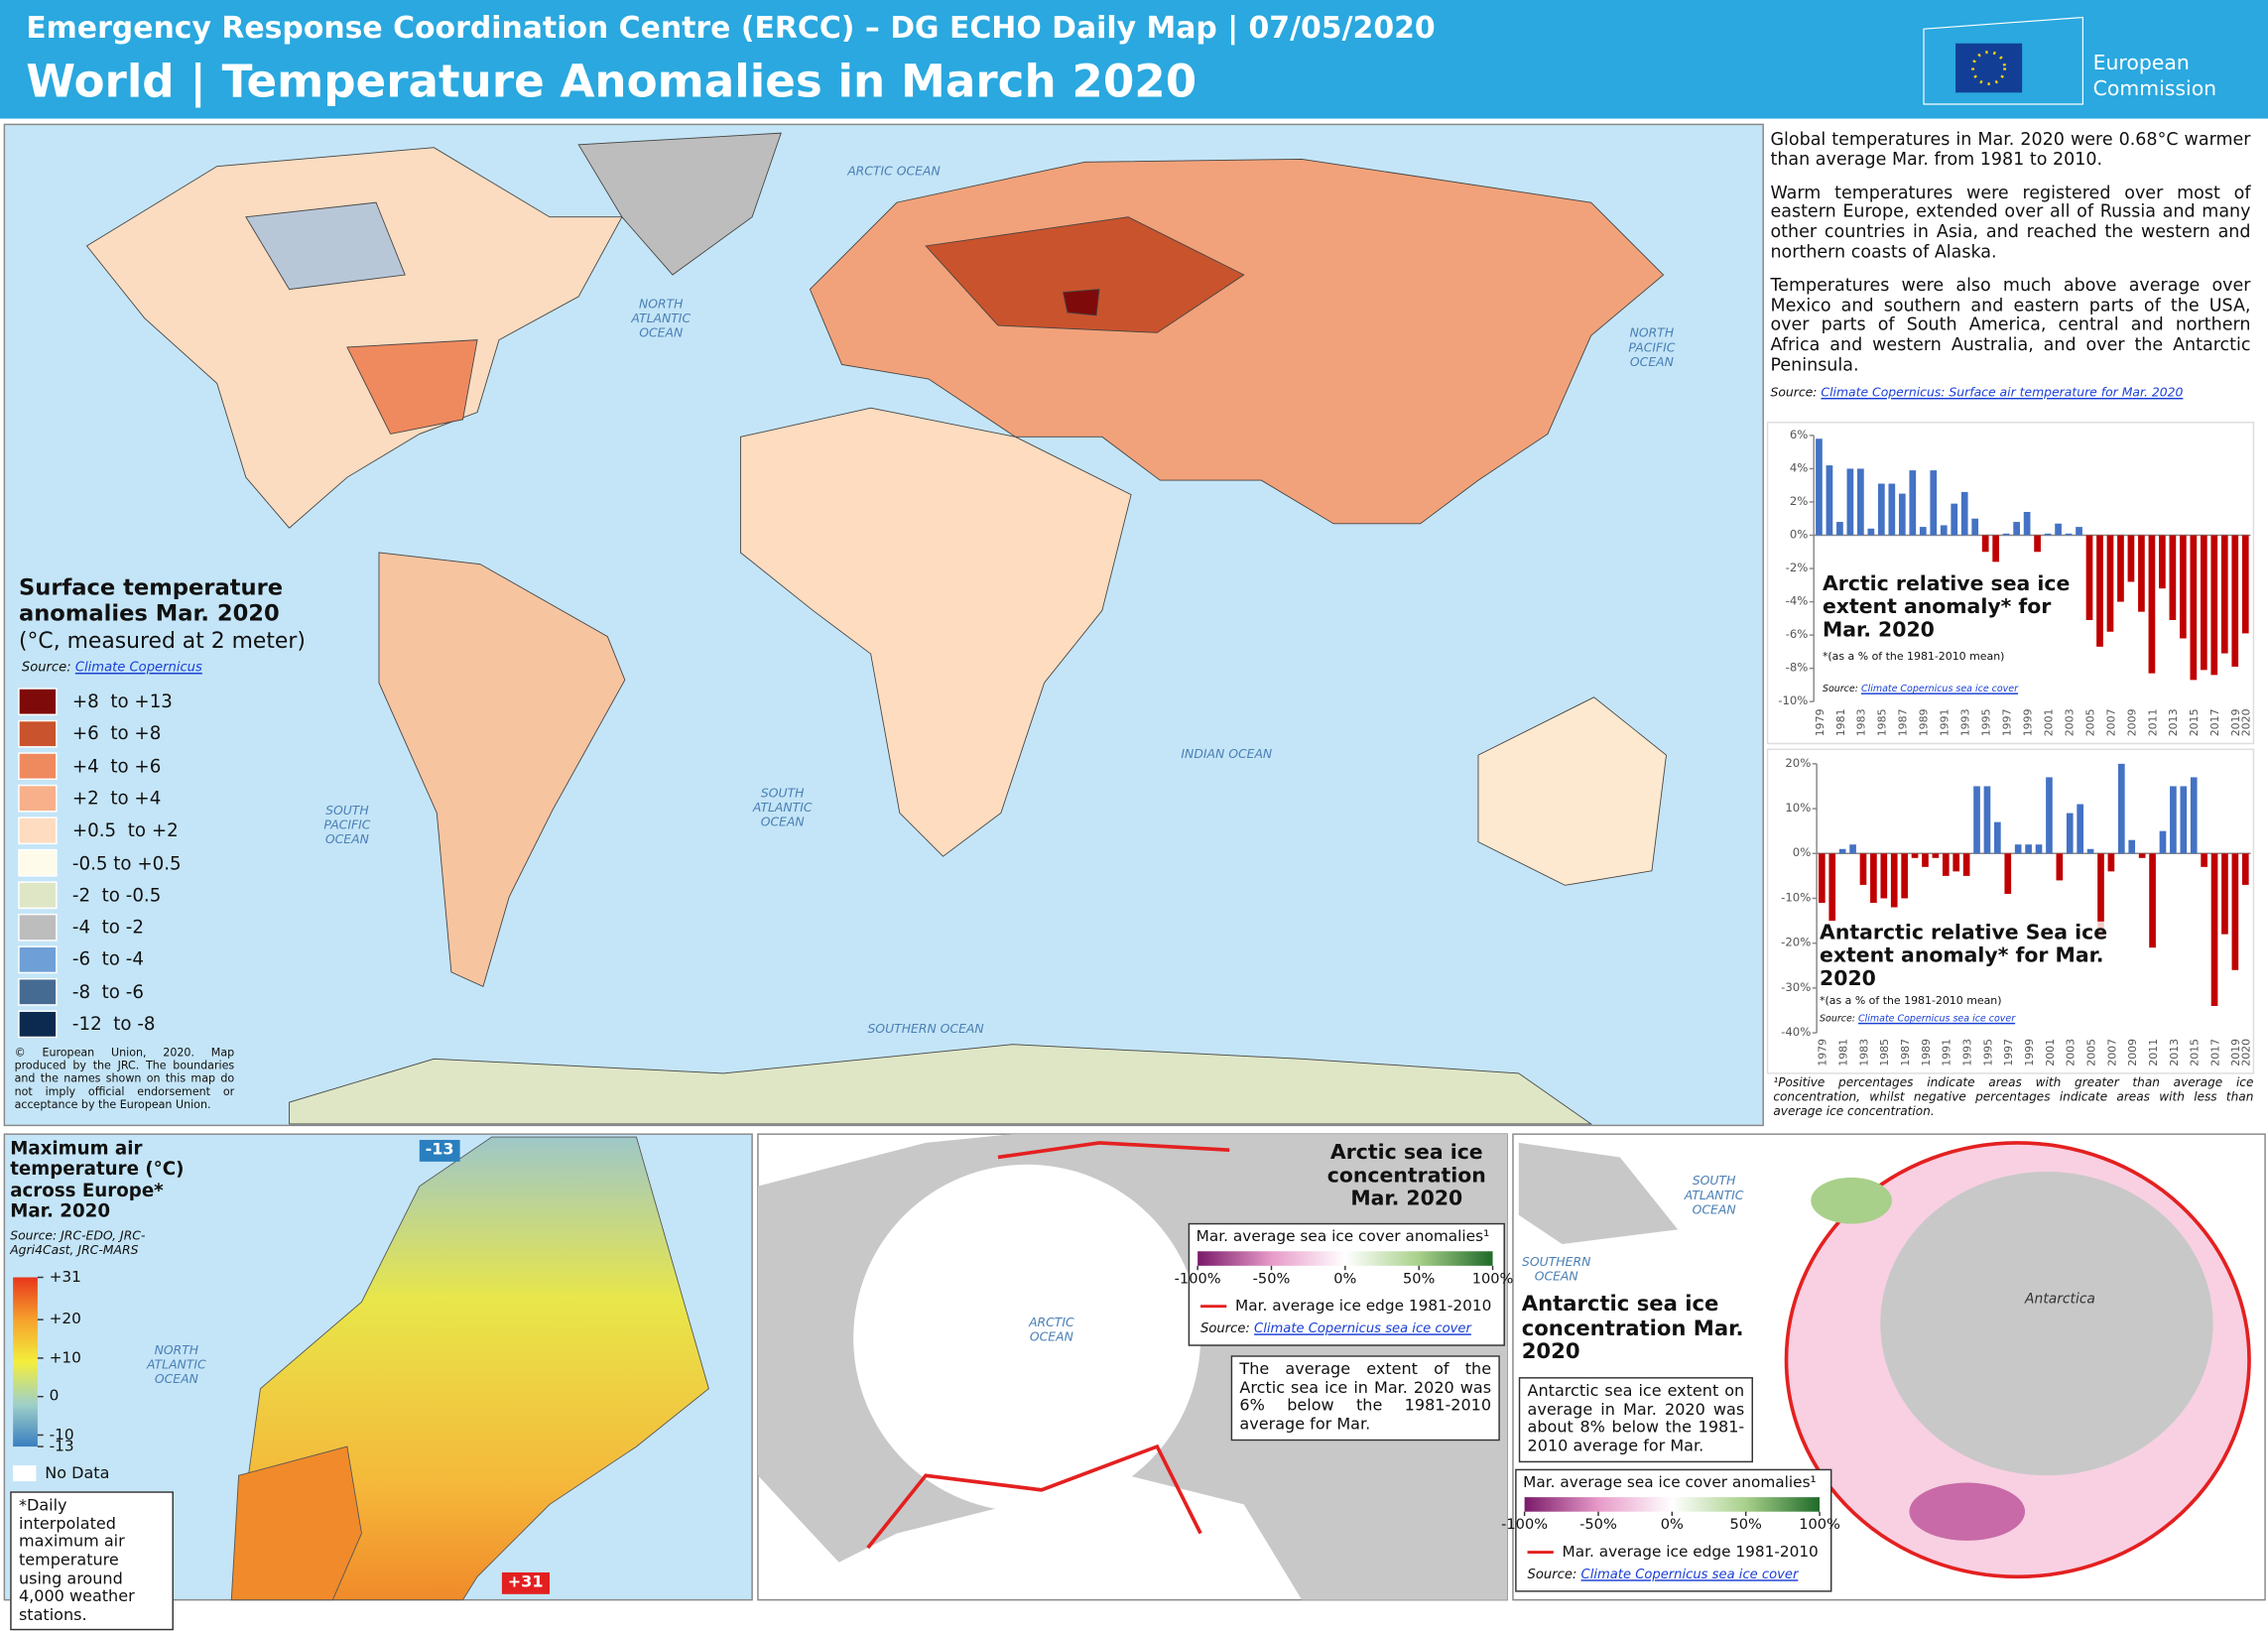  What do you see at coordinates (107, 991) in the screenshot?
I see `legend-label: -8 to -6` at bounding box center [107, 991].